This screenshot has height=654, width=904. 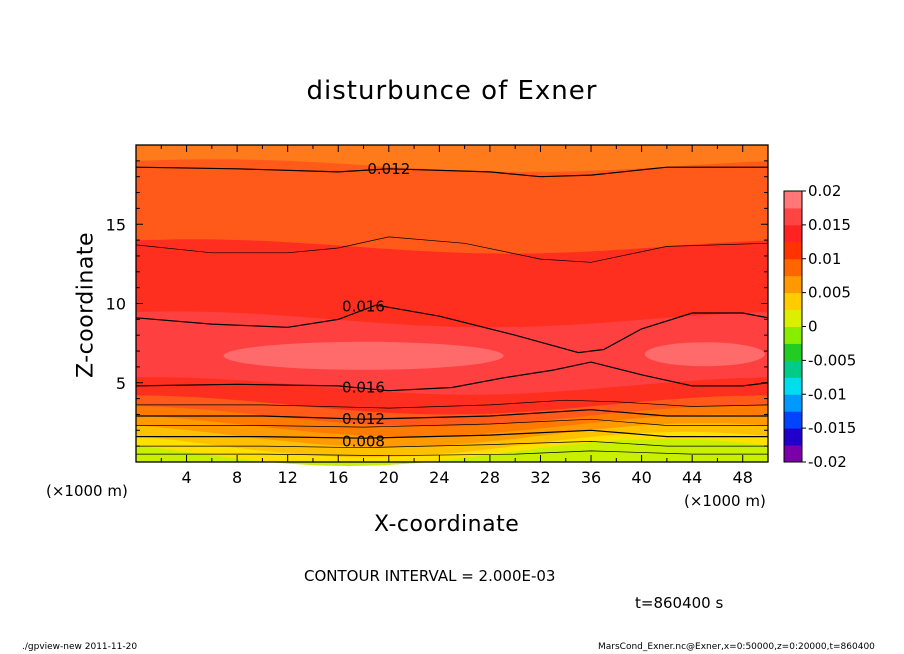 I want to click on colorbar-tick-label: -0.02, so click(x=827, y=462).